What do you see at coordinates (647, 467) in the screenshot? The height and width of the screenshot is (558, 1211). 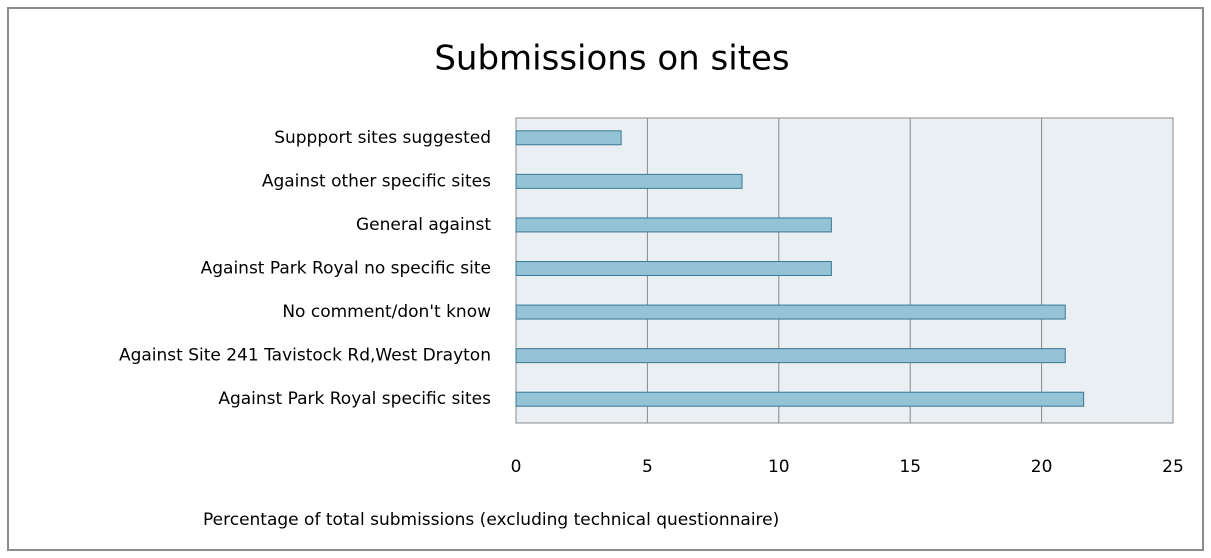 I see `x-tick-label: 5` at bounding box center [647, 467].